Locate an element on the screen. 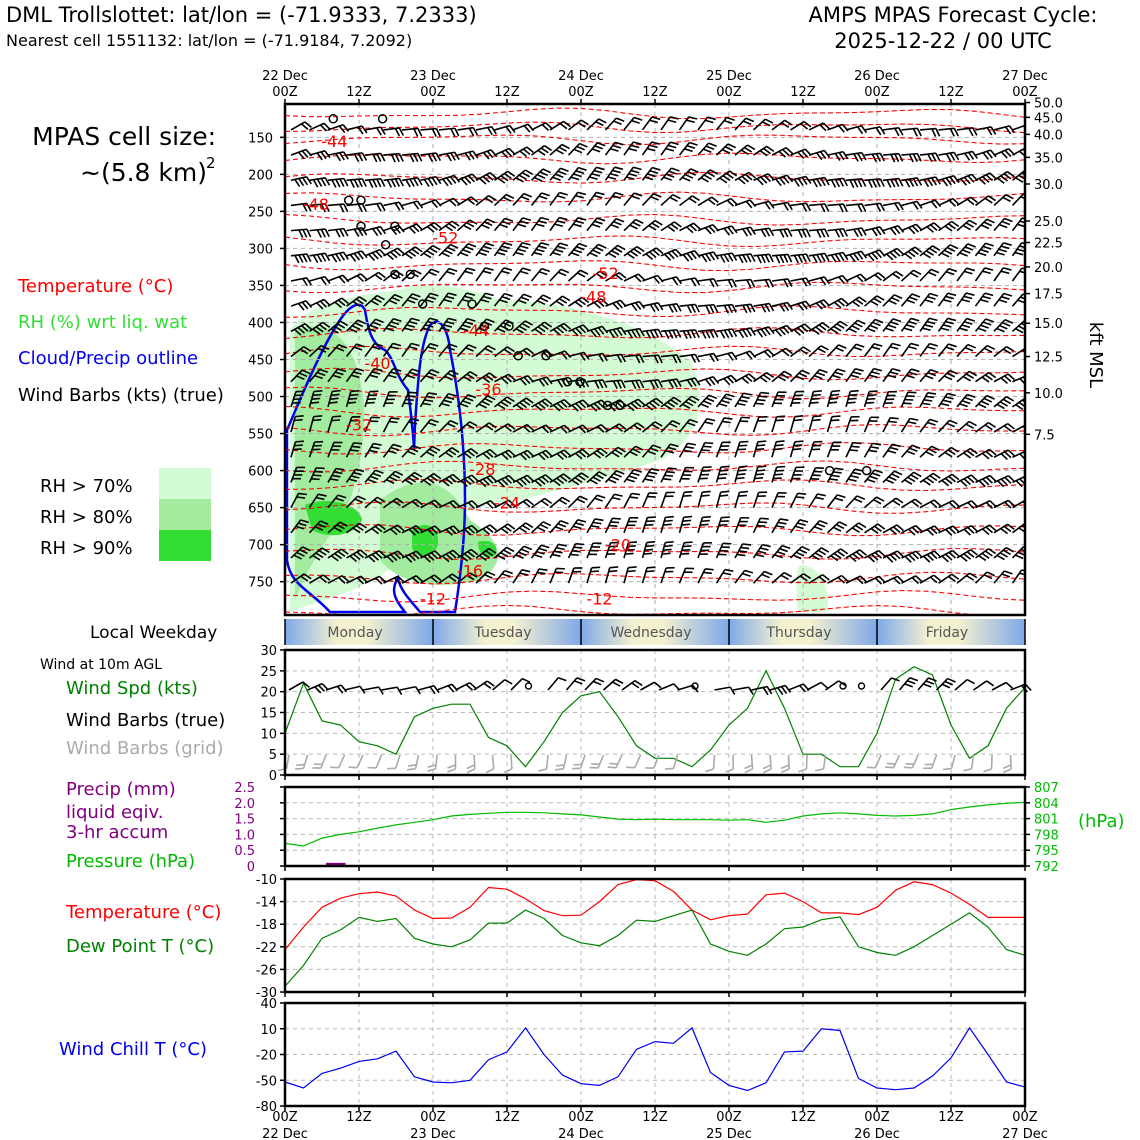 The height and width of the screenshot is (1140, 1140). date-label-top: 22 Dec is located at coordinates (285, 76).